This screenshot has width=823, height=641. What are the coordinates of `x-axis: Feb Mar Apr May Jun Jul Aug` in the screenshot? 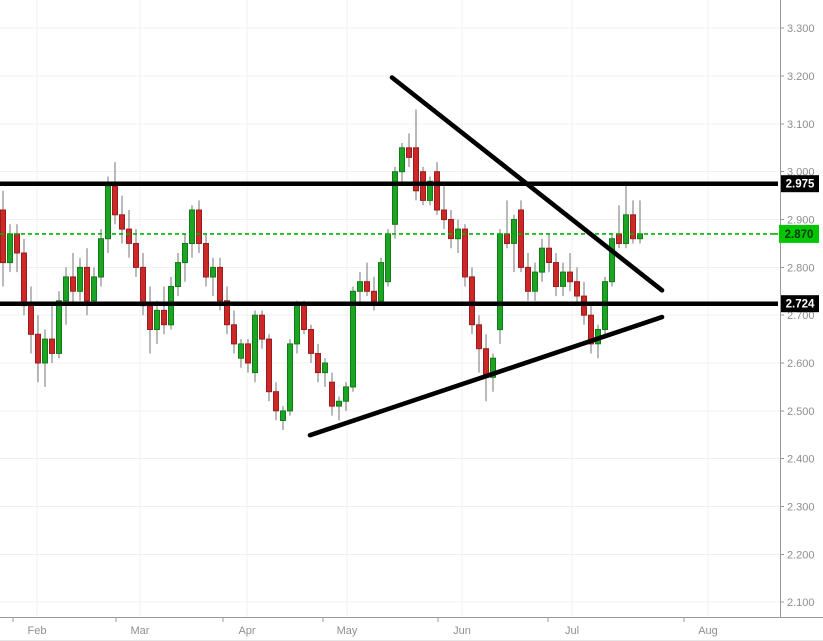 It's located at (411, 627).